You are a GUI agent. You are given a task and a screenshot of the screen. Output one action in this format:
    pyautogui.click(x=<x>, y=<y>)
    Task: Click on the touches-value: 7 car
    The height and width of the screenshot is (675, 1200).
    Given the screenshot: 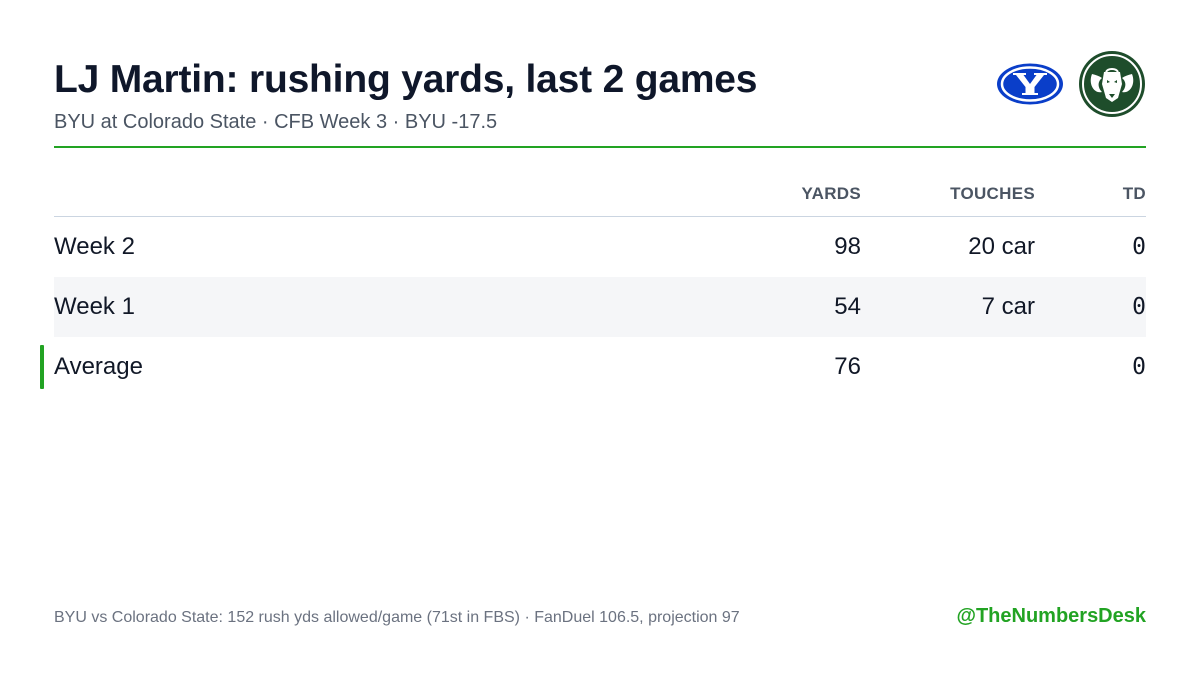 What is the action you would take?
    pyautogui.click(x=1008, y=306)
    